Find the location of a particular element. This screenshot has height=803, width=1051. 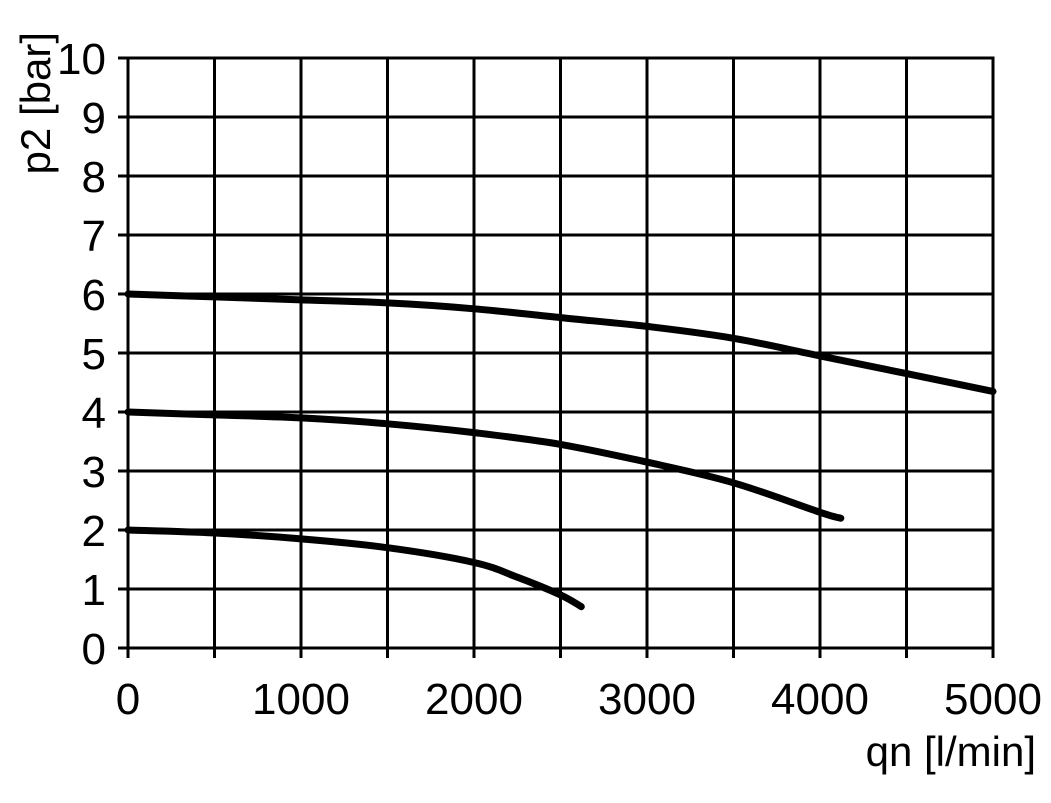

y-tick-label: 0 is located at coordinates (94, 649).